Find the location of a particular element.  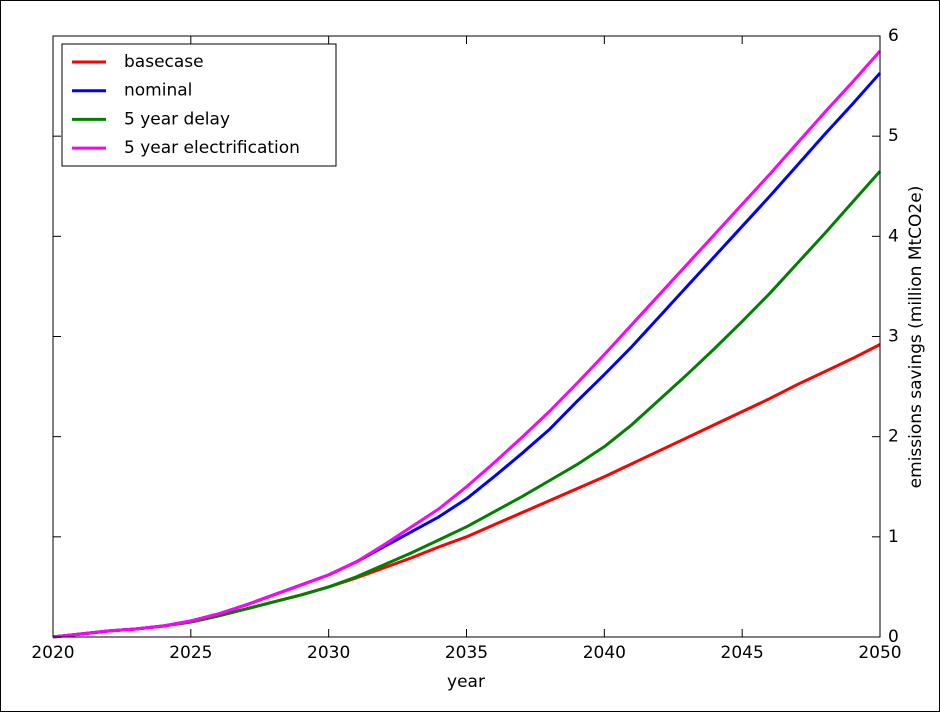

legend-label: 5 year delay is located at coordinates (177, 119).